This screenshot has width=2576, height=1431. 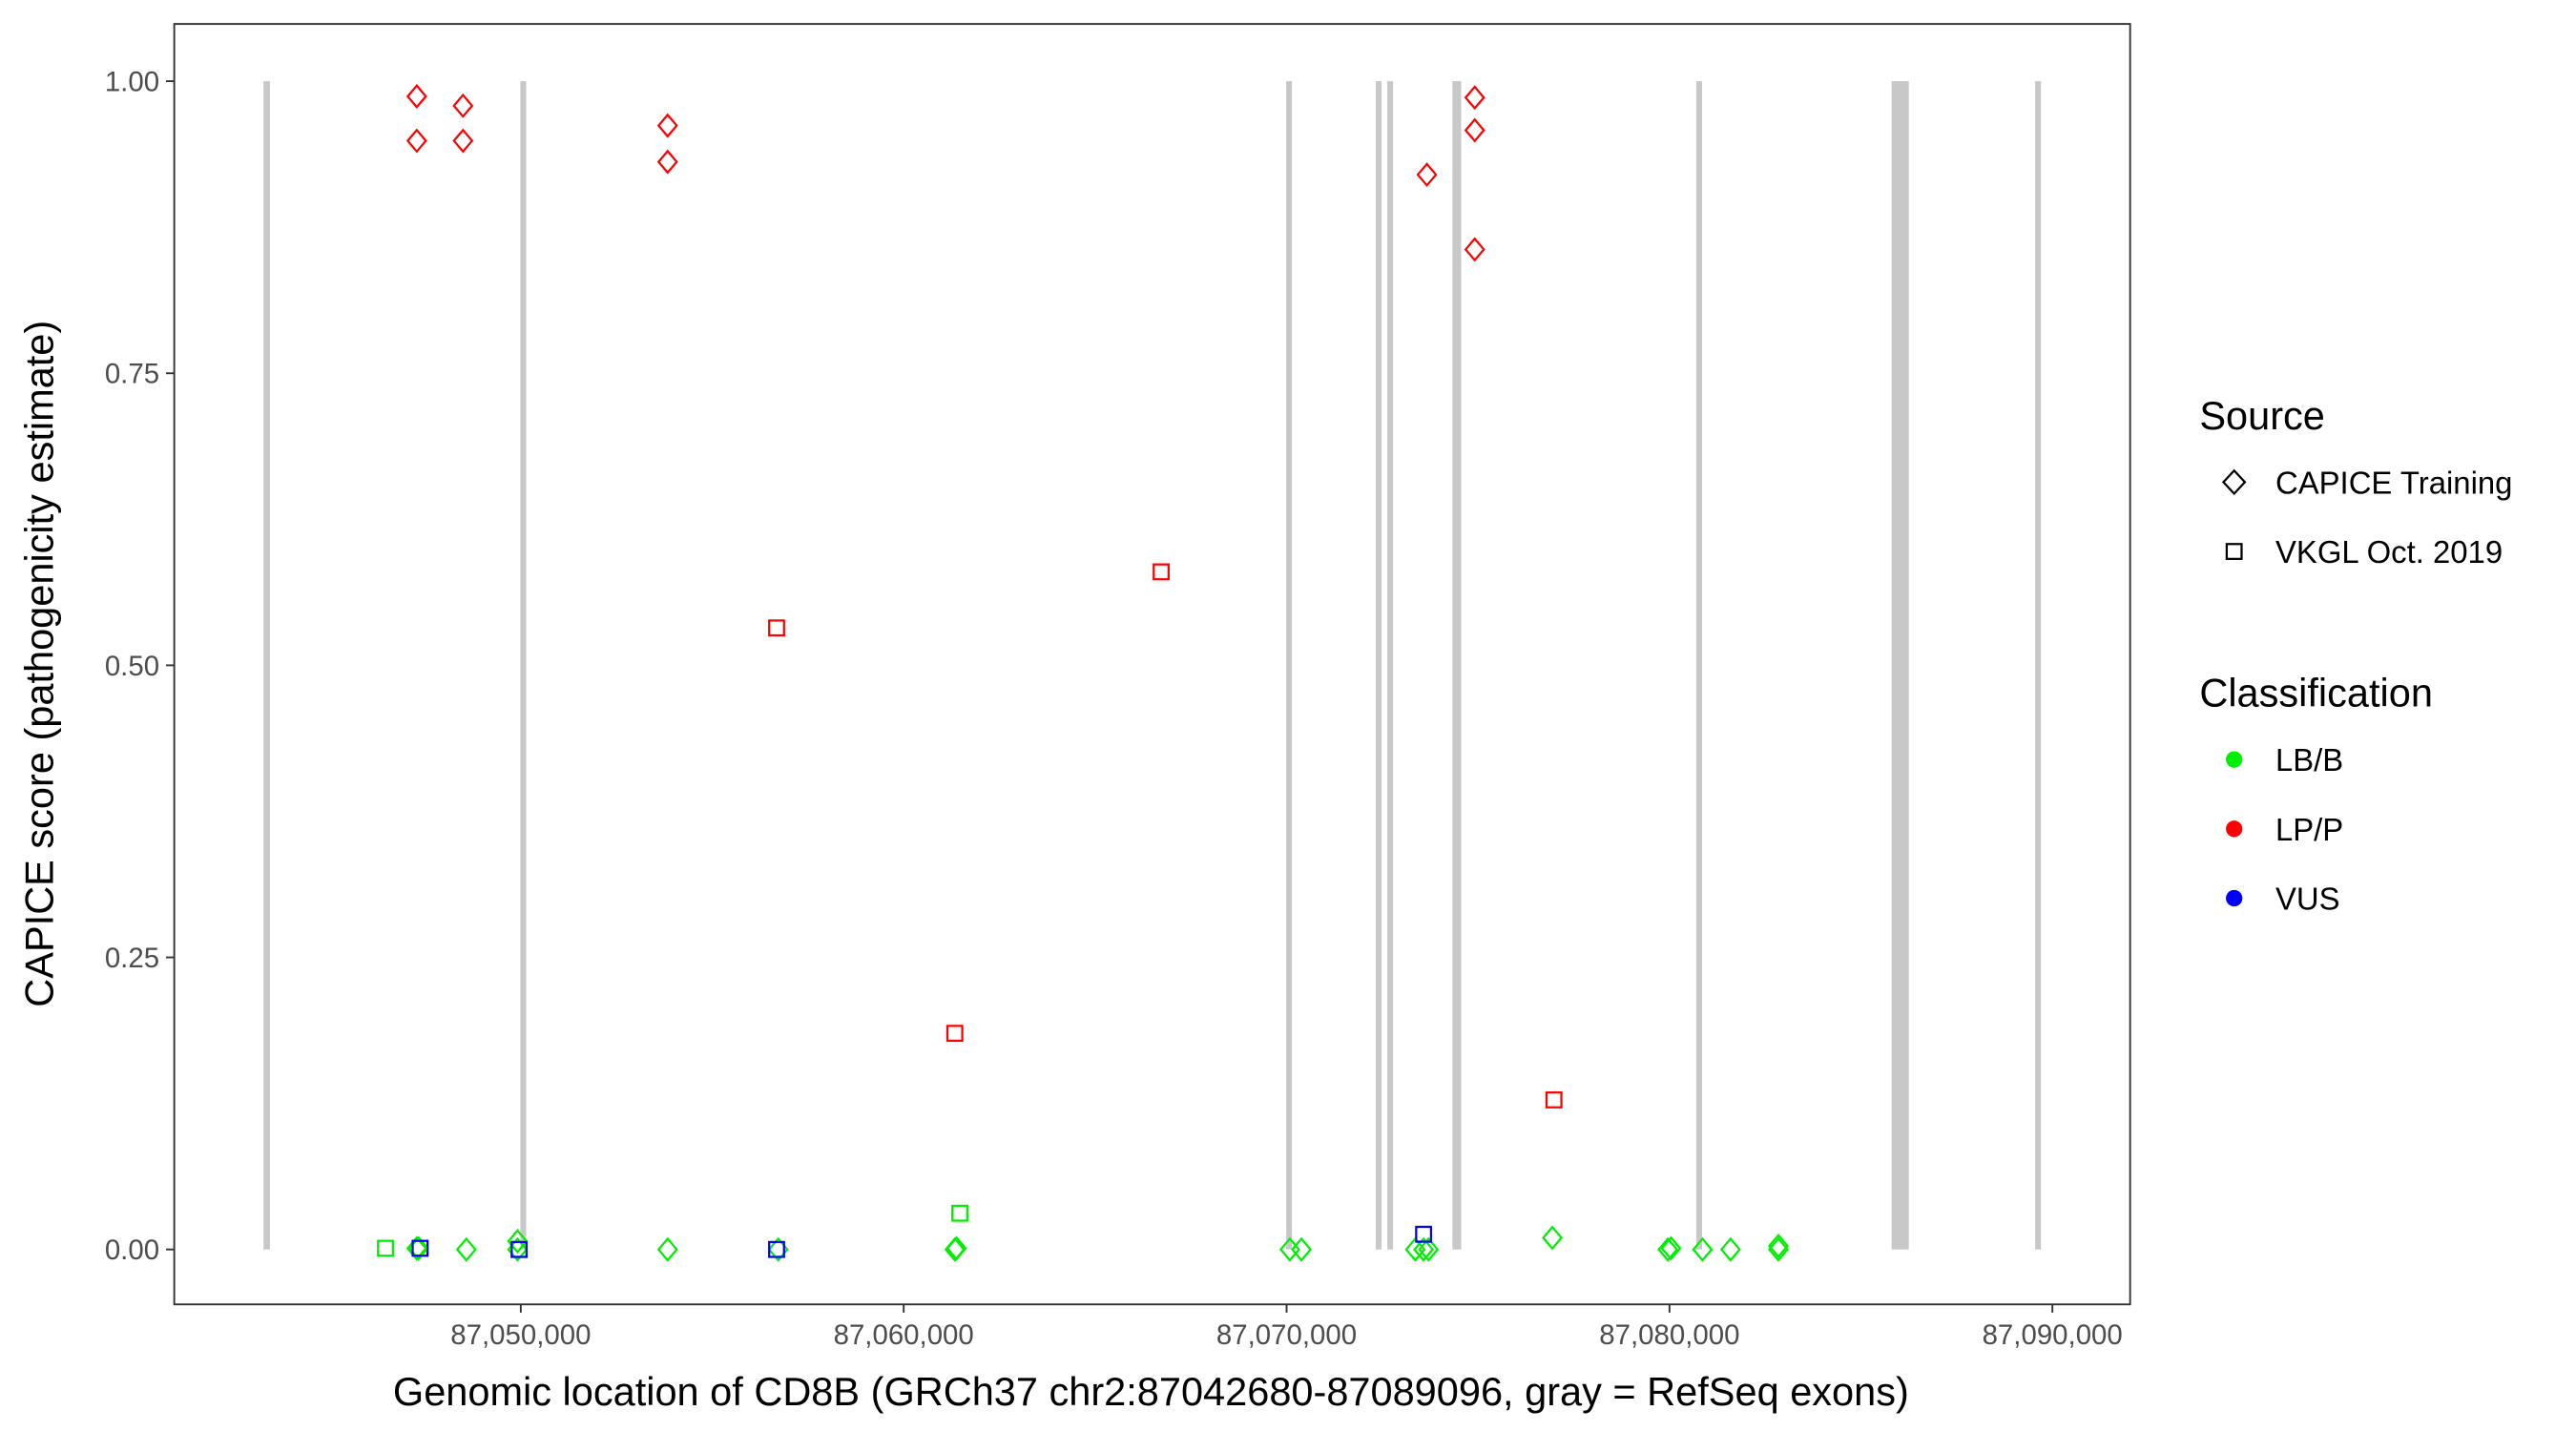 What do you see at coordinates (520, 1335) in the screenshot?
I see `x-tick-label: 87,050,000` at bounding box center [520, 1335].